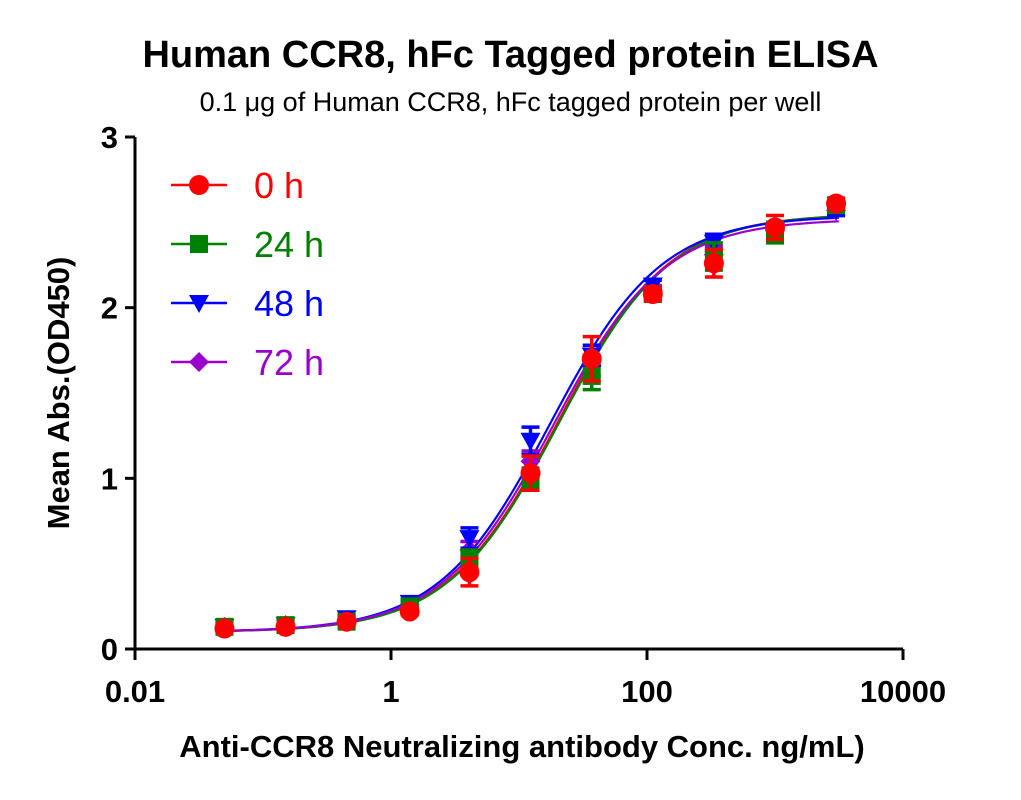  What do you see at coordinates (289, 303) in the screenshot?
I see `legend-label: 48 h` at bounding box center [289, 303].